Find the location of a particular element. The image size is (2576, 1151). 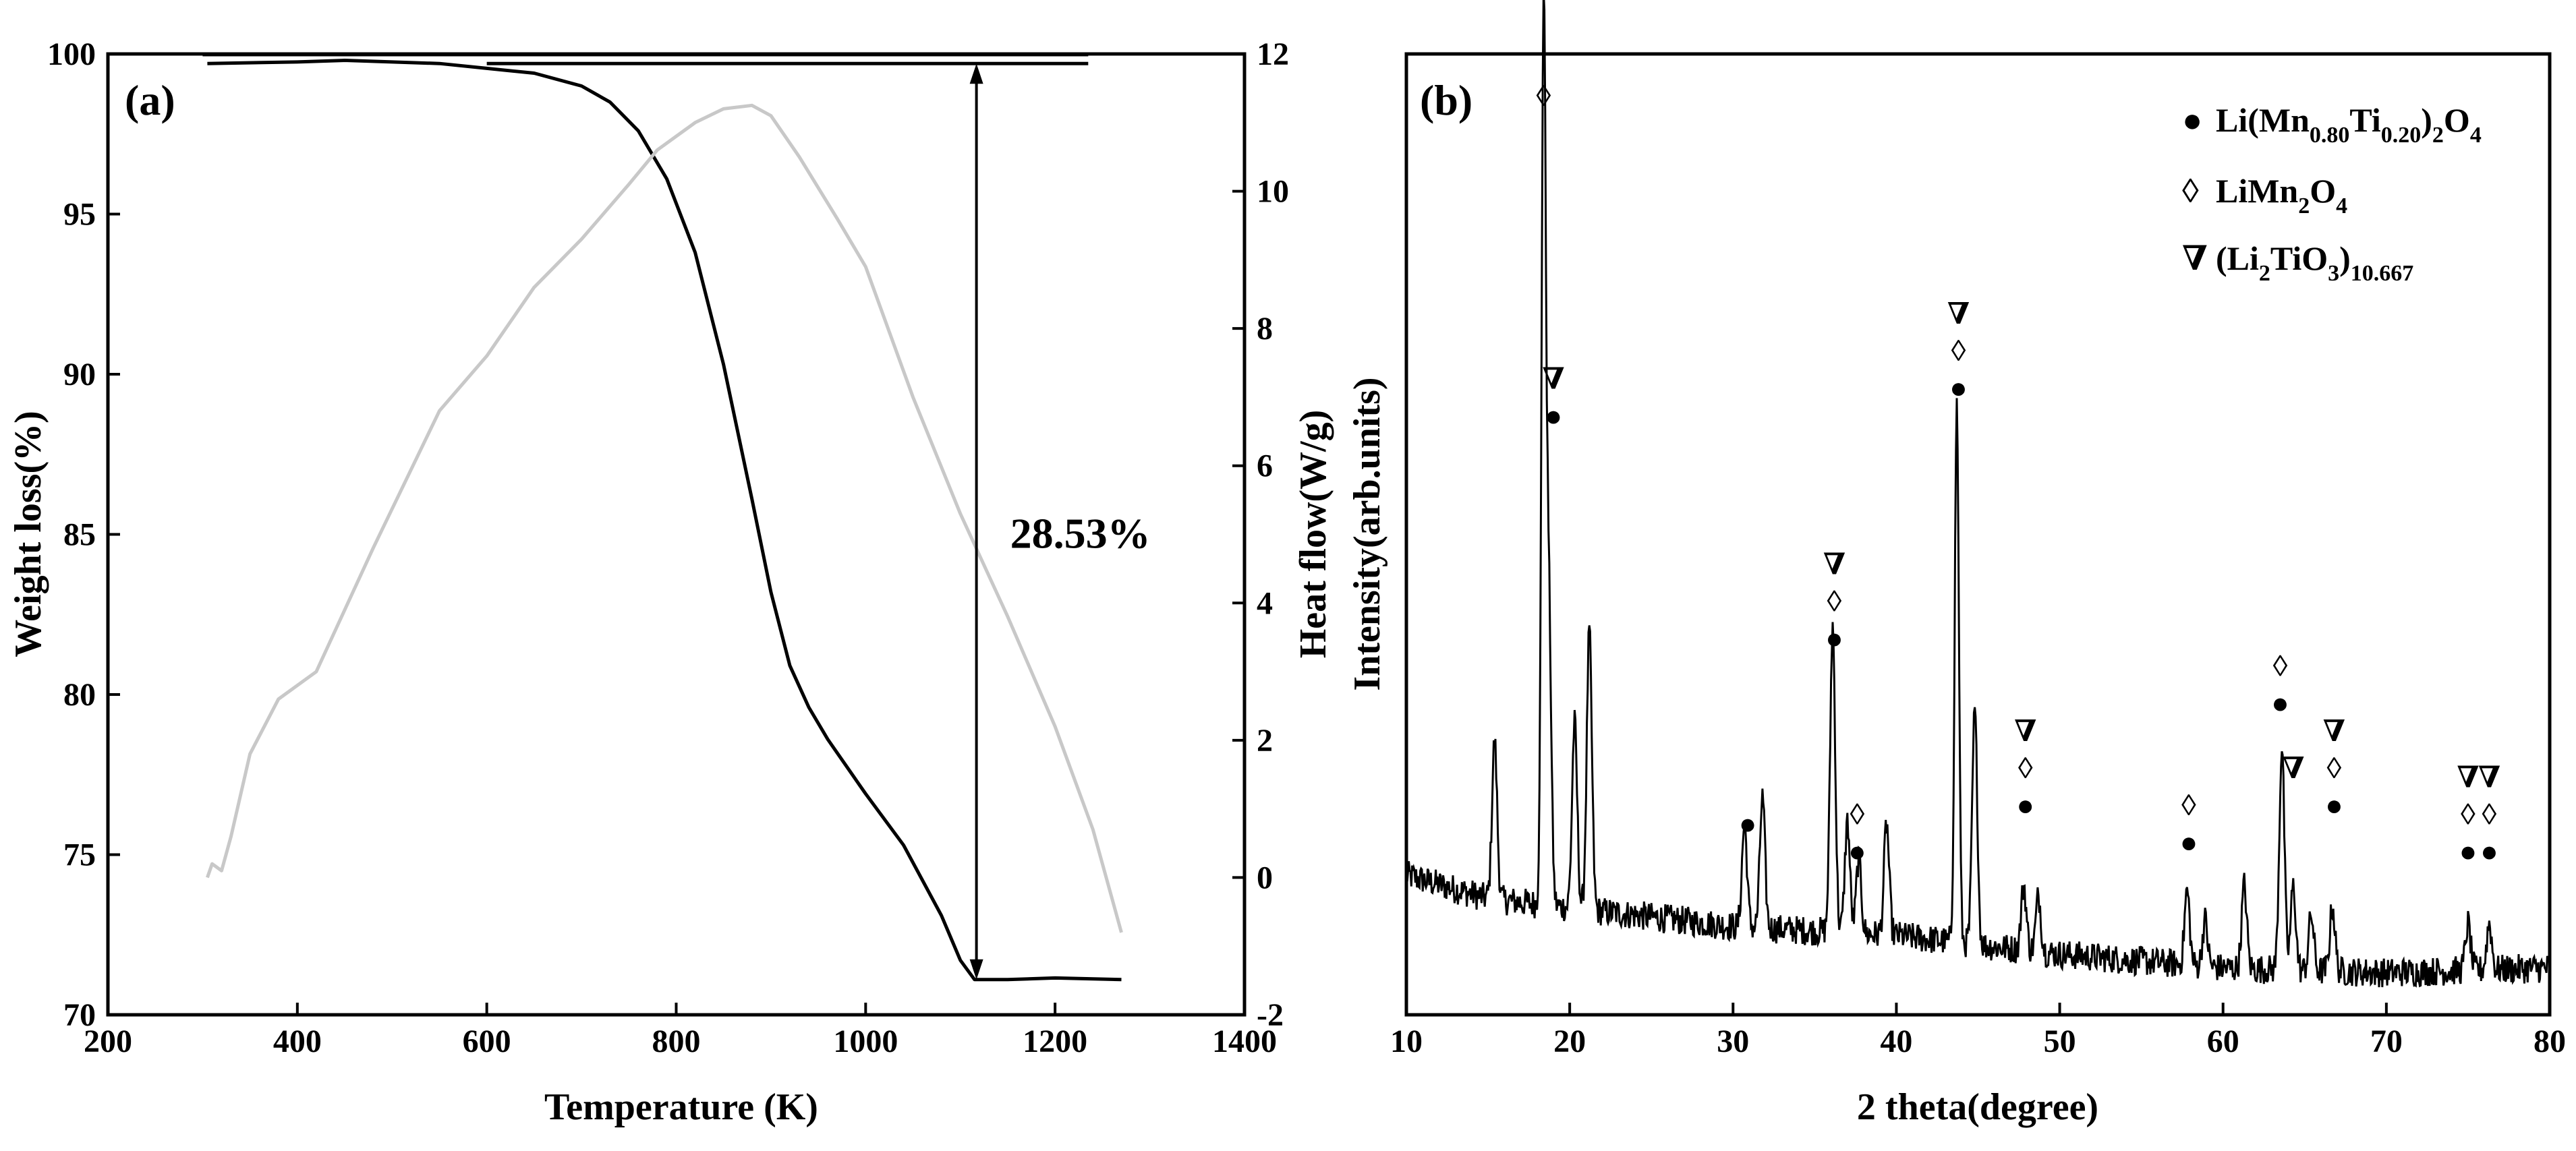

x-tick-label: 10 is located at coordinates (1406, 1041).